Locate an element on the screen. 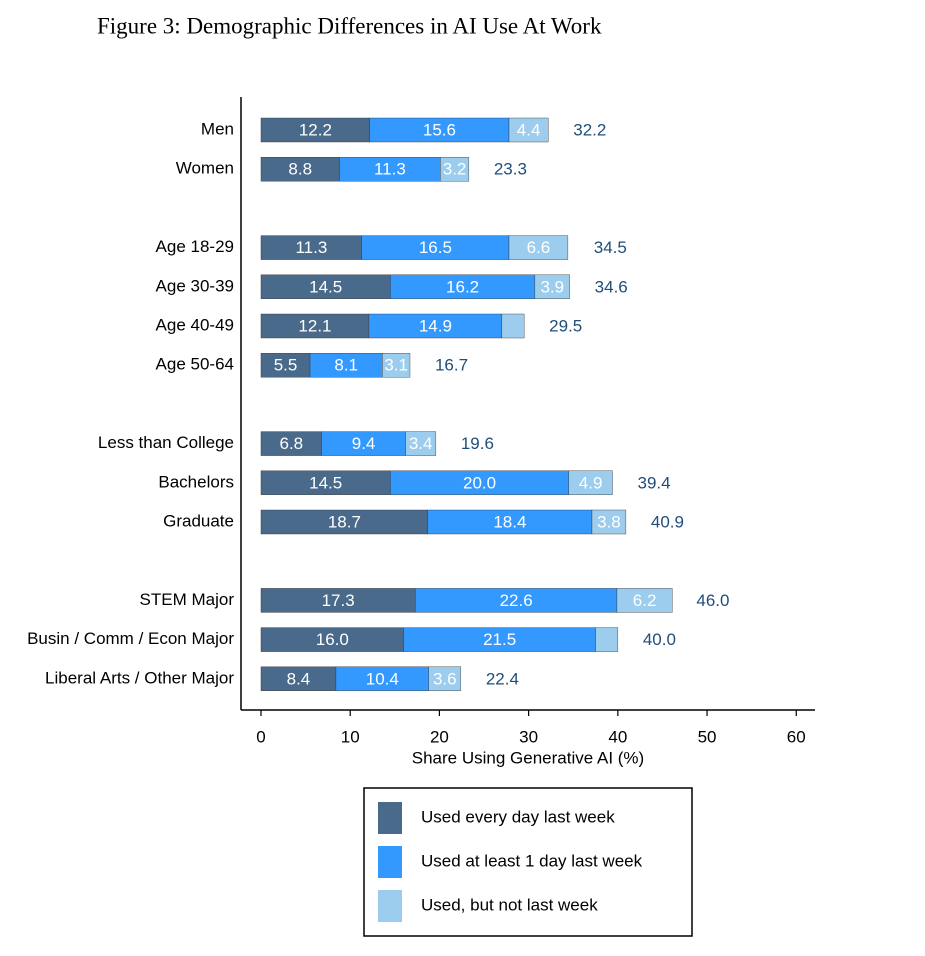 This screenshot has width=925, height=956. segment-label: 8.4 is located at coordinates (299, 678).